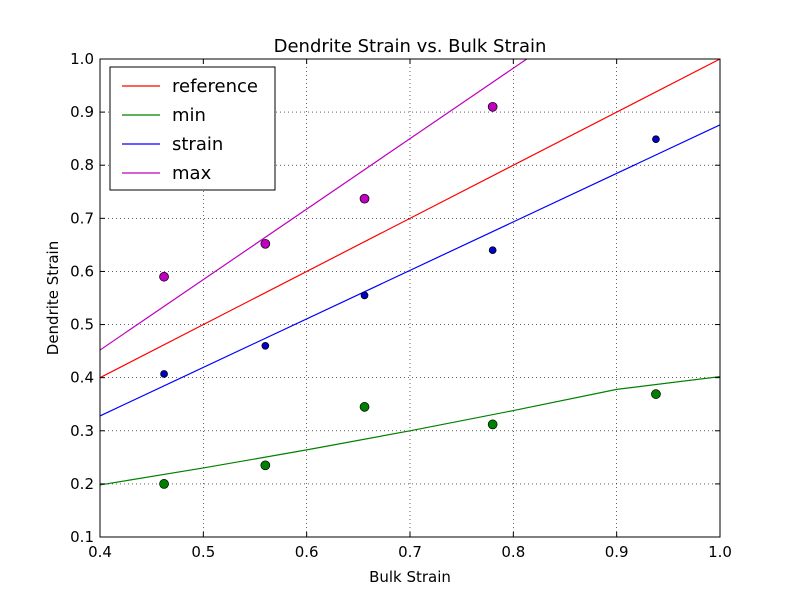 The width and height of the screenshot is (800, 597). I want to click on x-tick-label: 1.0, so click(720, 552).